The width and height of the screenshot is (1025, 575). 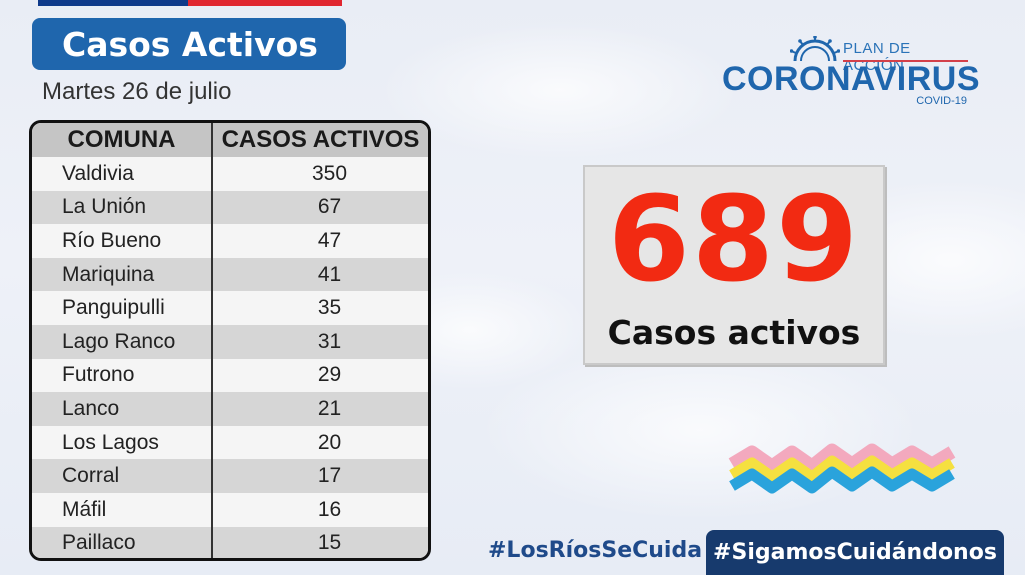 I want to click on cell-comuna: Valdivia, so click(x=122, y=174).